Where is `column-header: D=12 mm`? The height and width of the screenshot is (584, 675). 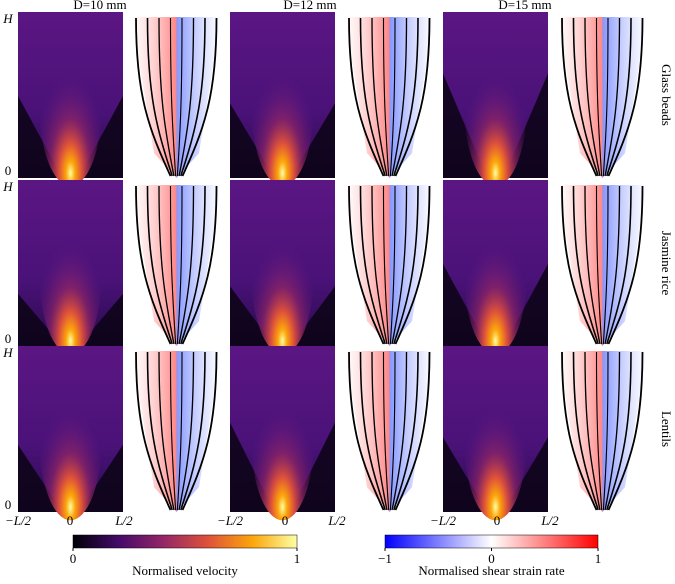 column-header: D=12 mm is located at coordinates (309, 6).